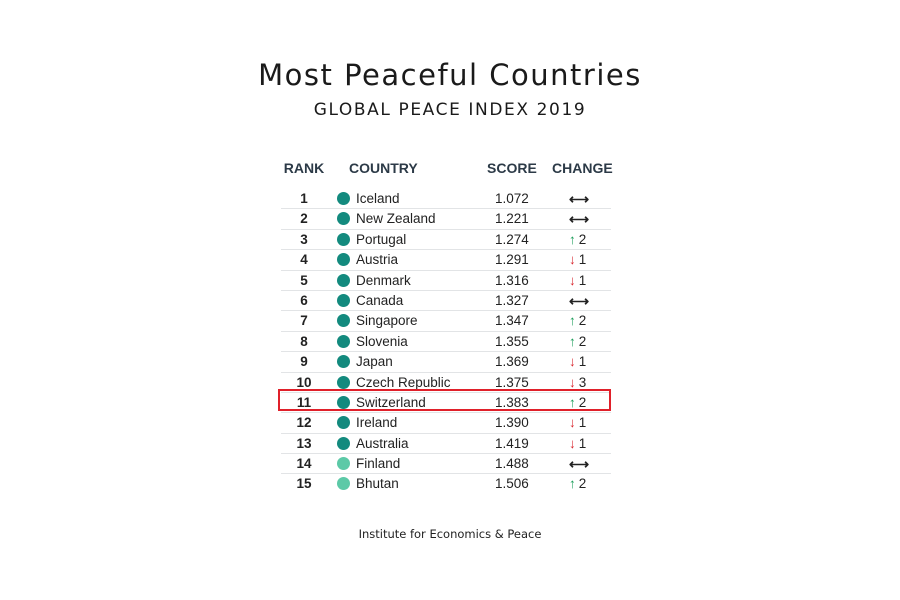 The image size is (900, 600). What do you see at coordinates (446, 301) in the screenshot?
I see `table-row: 6 Canada 1.327 ⟷` at bounding box center [446, 301].